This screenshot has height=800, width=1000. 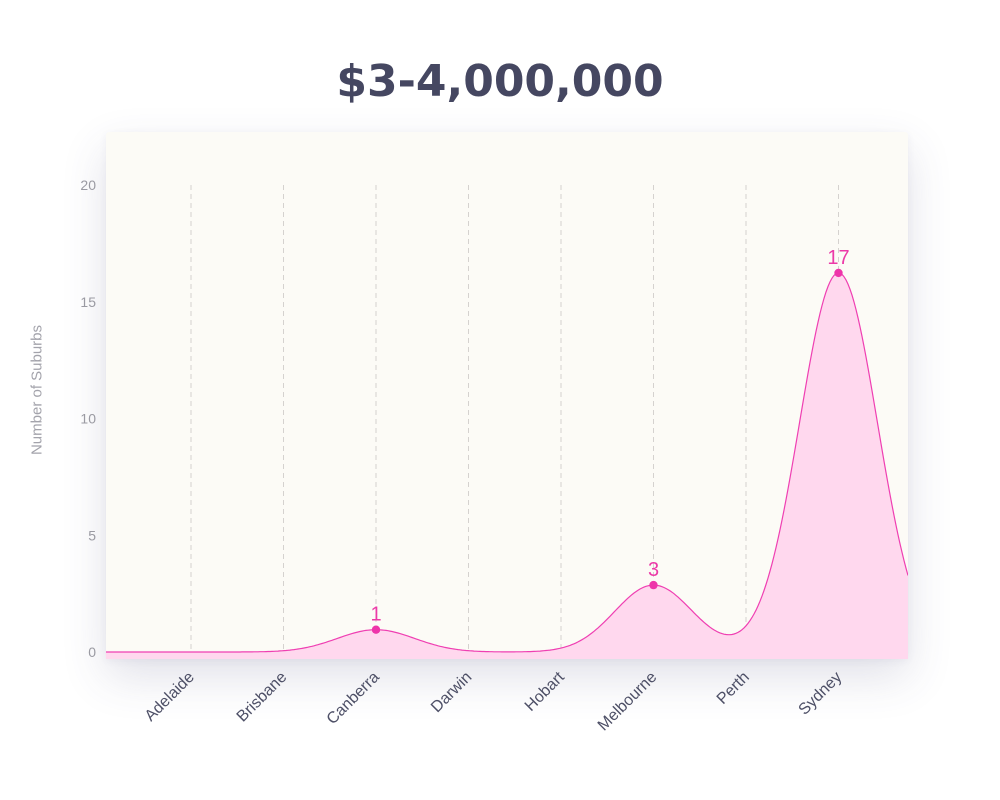 I want to click on x-tick-label-brisbane: Brisbane, so click(x=262, y=697).